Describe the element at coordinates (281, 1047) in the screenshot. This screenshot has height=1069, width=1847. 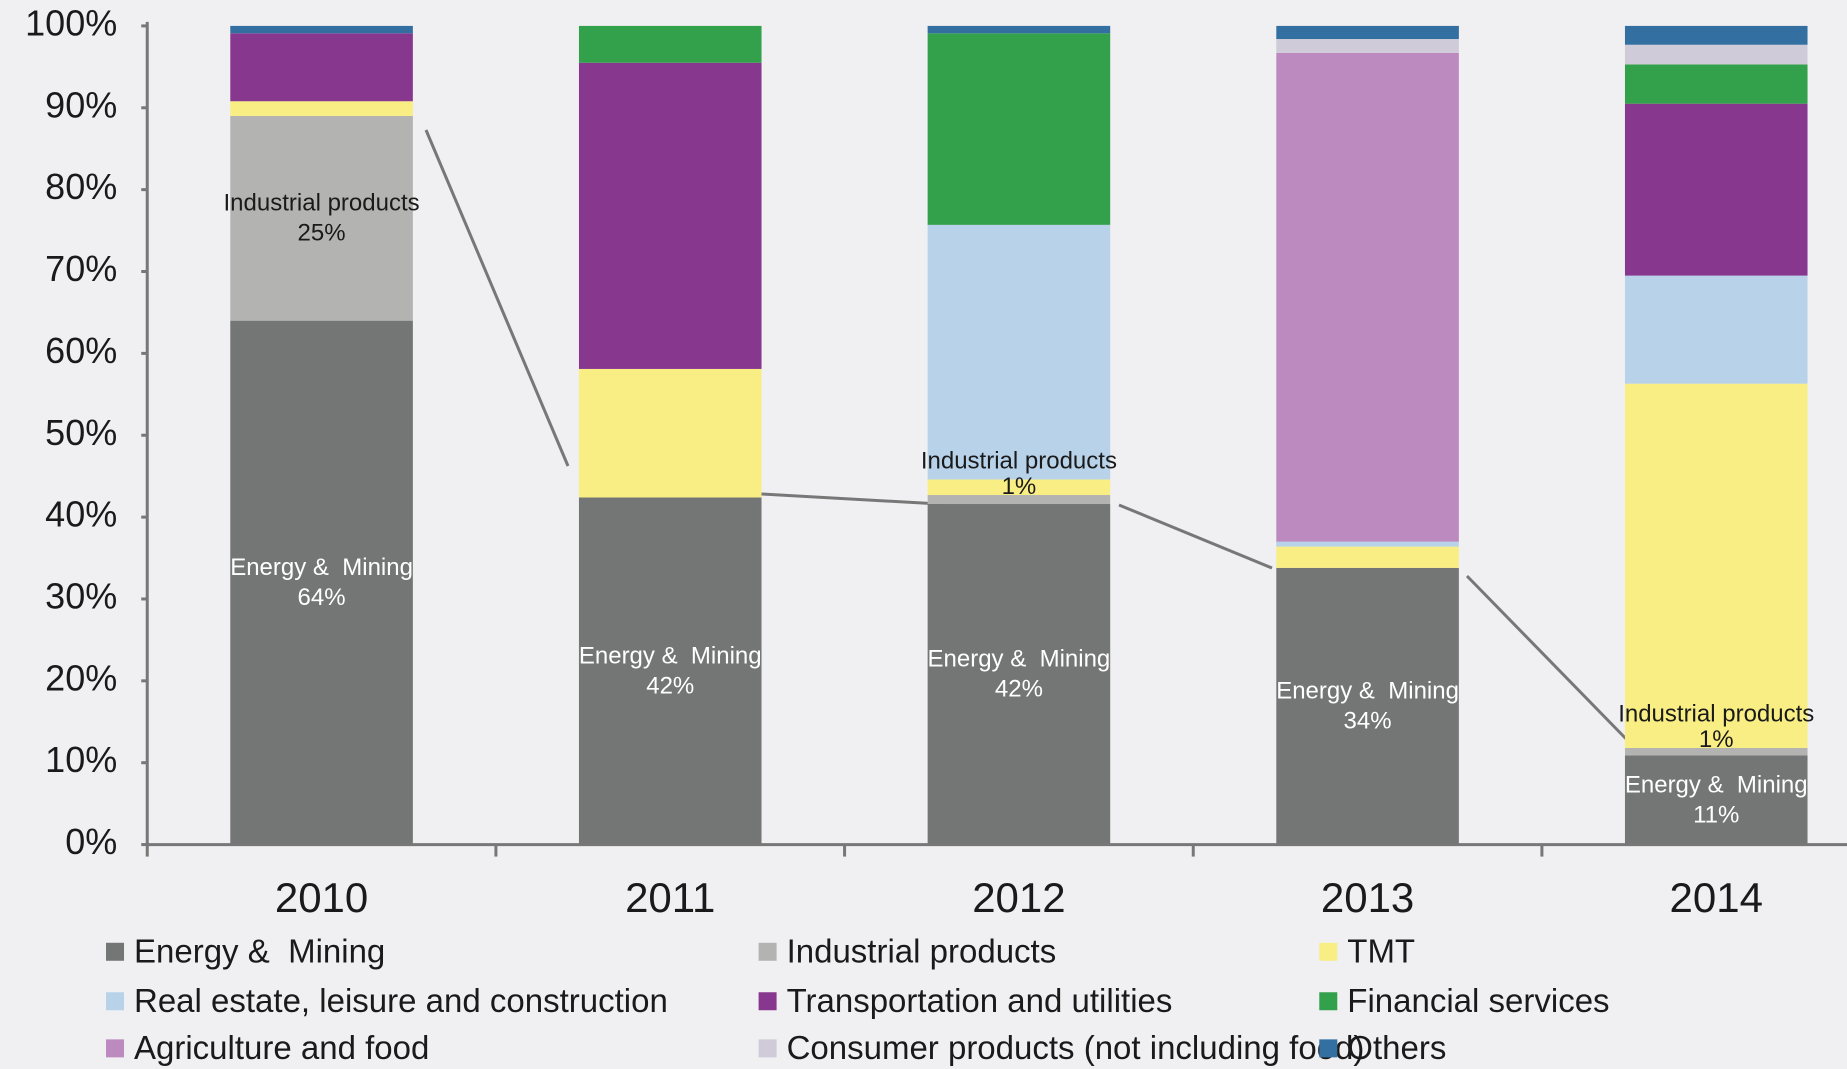
I see `legend-label: Agriculture and food` at that location.